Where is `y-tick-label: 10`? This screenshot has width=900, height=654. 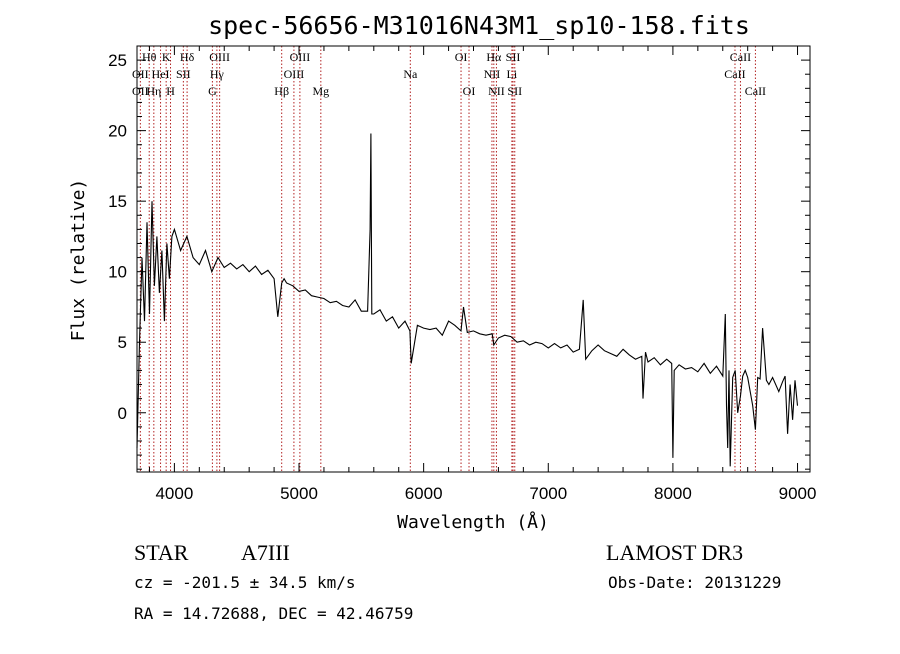 y-tick-label: 10 is located at coordinates (117, 272).